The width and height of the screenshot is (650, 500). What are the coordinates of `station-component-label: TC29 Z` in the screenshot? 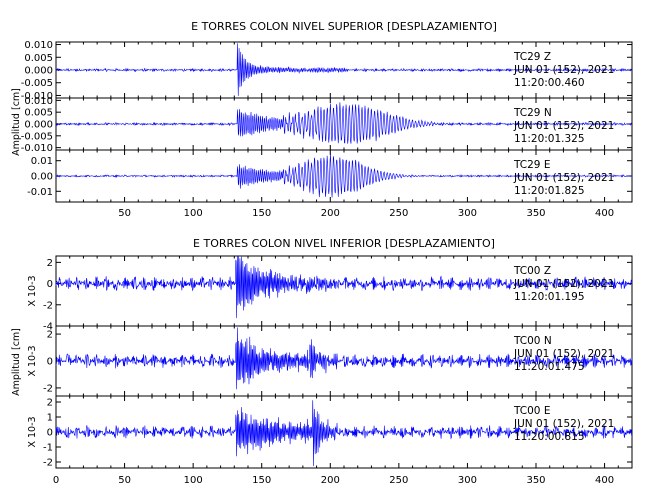 It's located at (532, 57).